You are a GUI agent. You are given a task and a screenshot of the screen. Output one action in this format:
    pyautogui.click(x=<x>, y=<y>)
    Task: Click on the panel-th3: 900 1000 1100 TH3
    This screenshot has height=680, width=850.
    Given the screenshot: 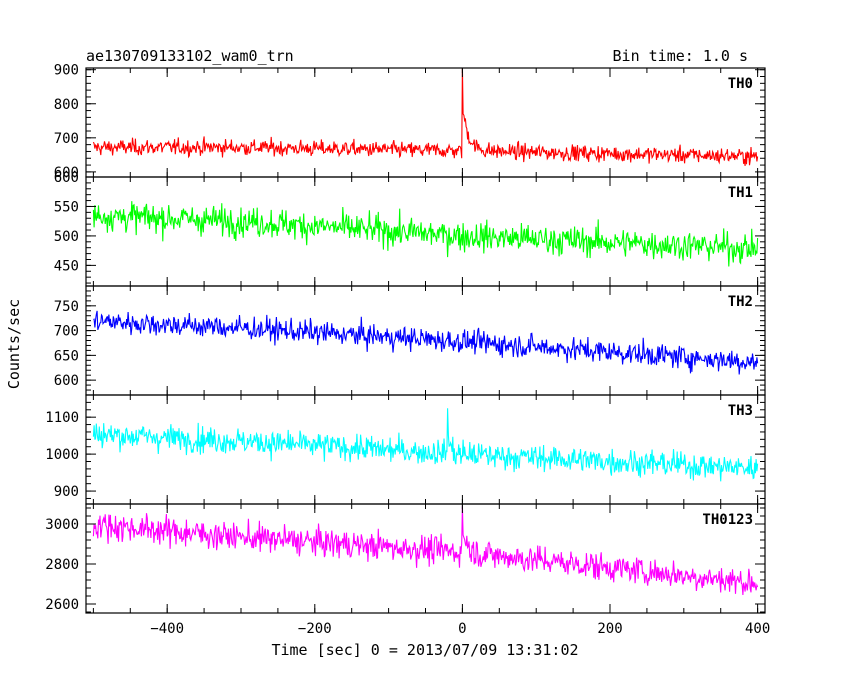 What is the action you would take?
    pyautogui.click(x=405, y=449)
    